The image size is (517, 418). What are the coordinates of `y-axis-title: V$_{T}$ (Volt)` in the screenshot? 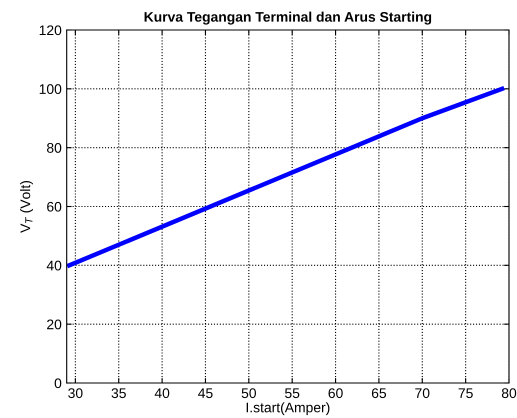 It's located at (26, 206).